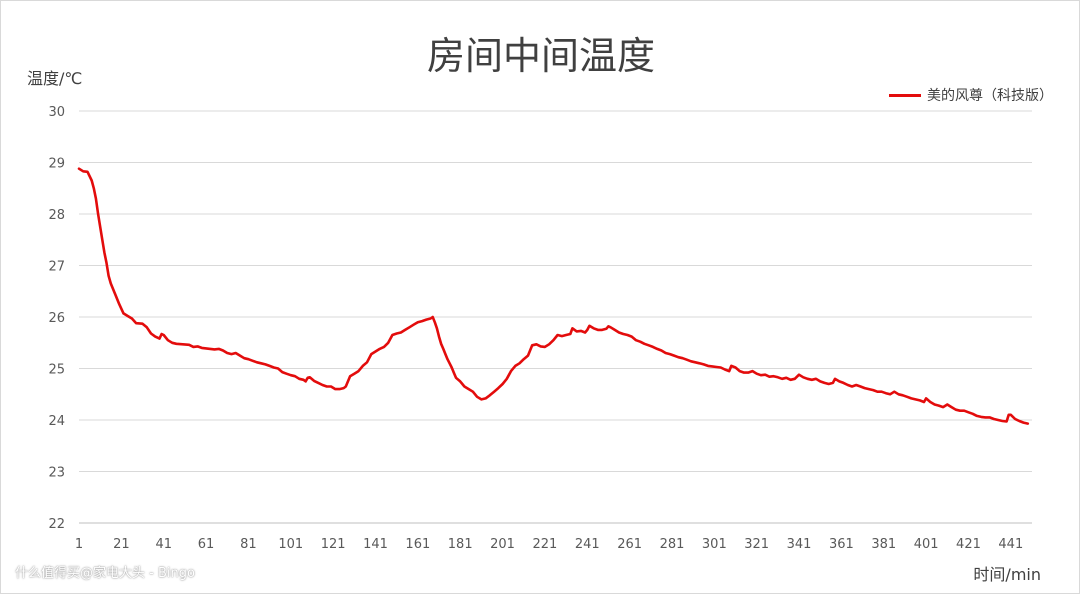  I want to click on legend: 美的风尊（科技版）, so click(971, 95).